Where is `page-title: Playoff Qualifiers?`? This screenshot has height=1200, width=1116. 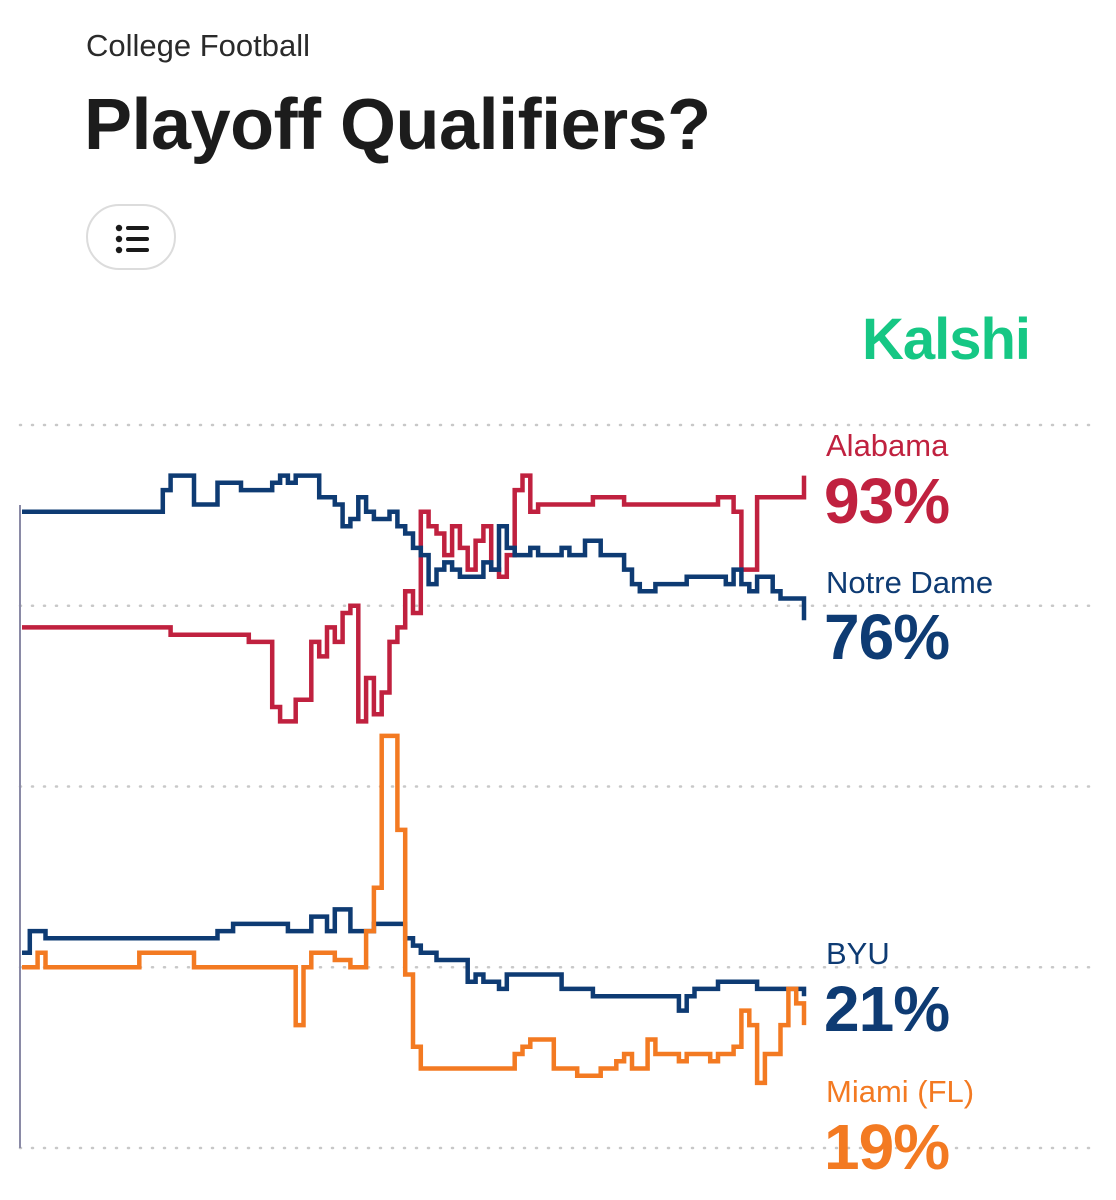 page-title: Playoff Qualifiers? is located at coordinates (397, 125).